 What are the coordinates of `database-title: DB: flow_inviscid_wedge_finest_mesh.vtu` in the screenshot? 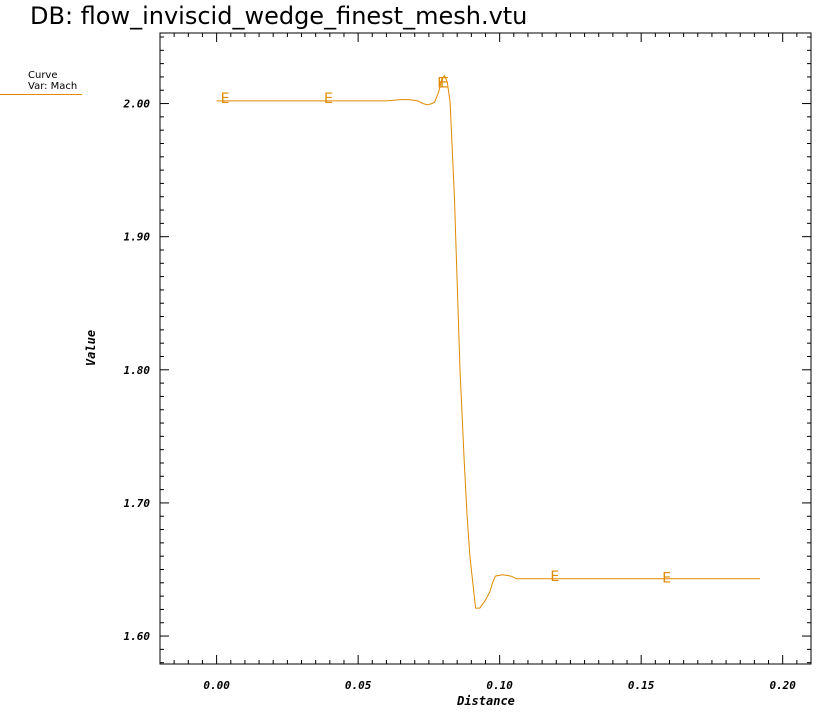 It's located at (279, 16).